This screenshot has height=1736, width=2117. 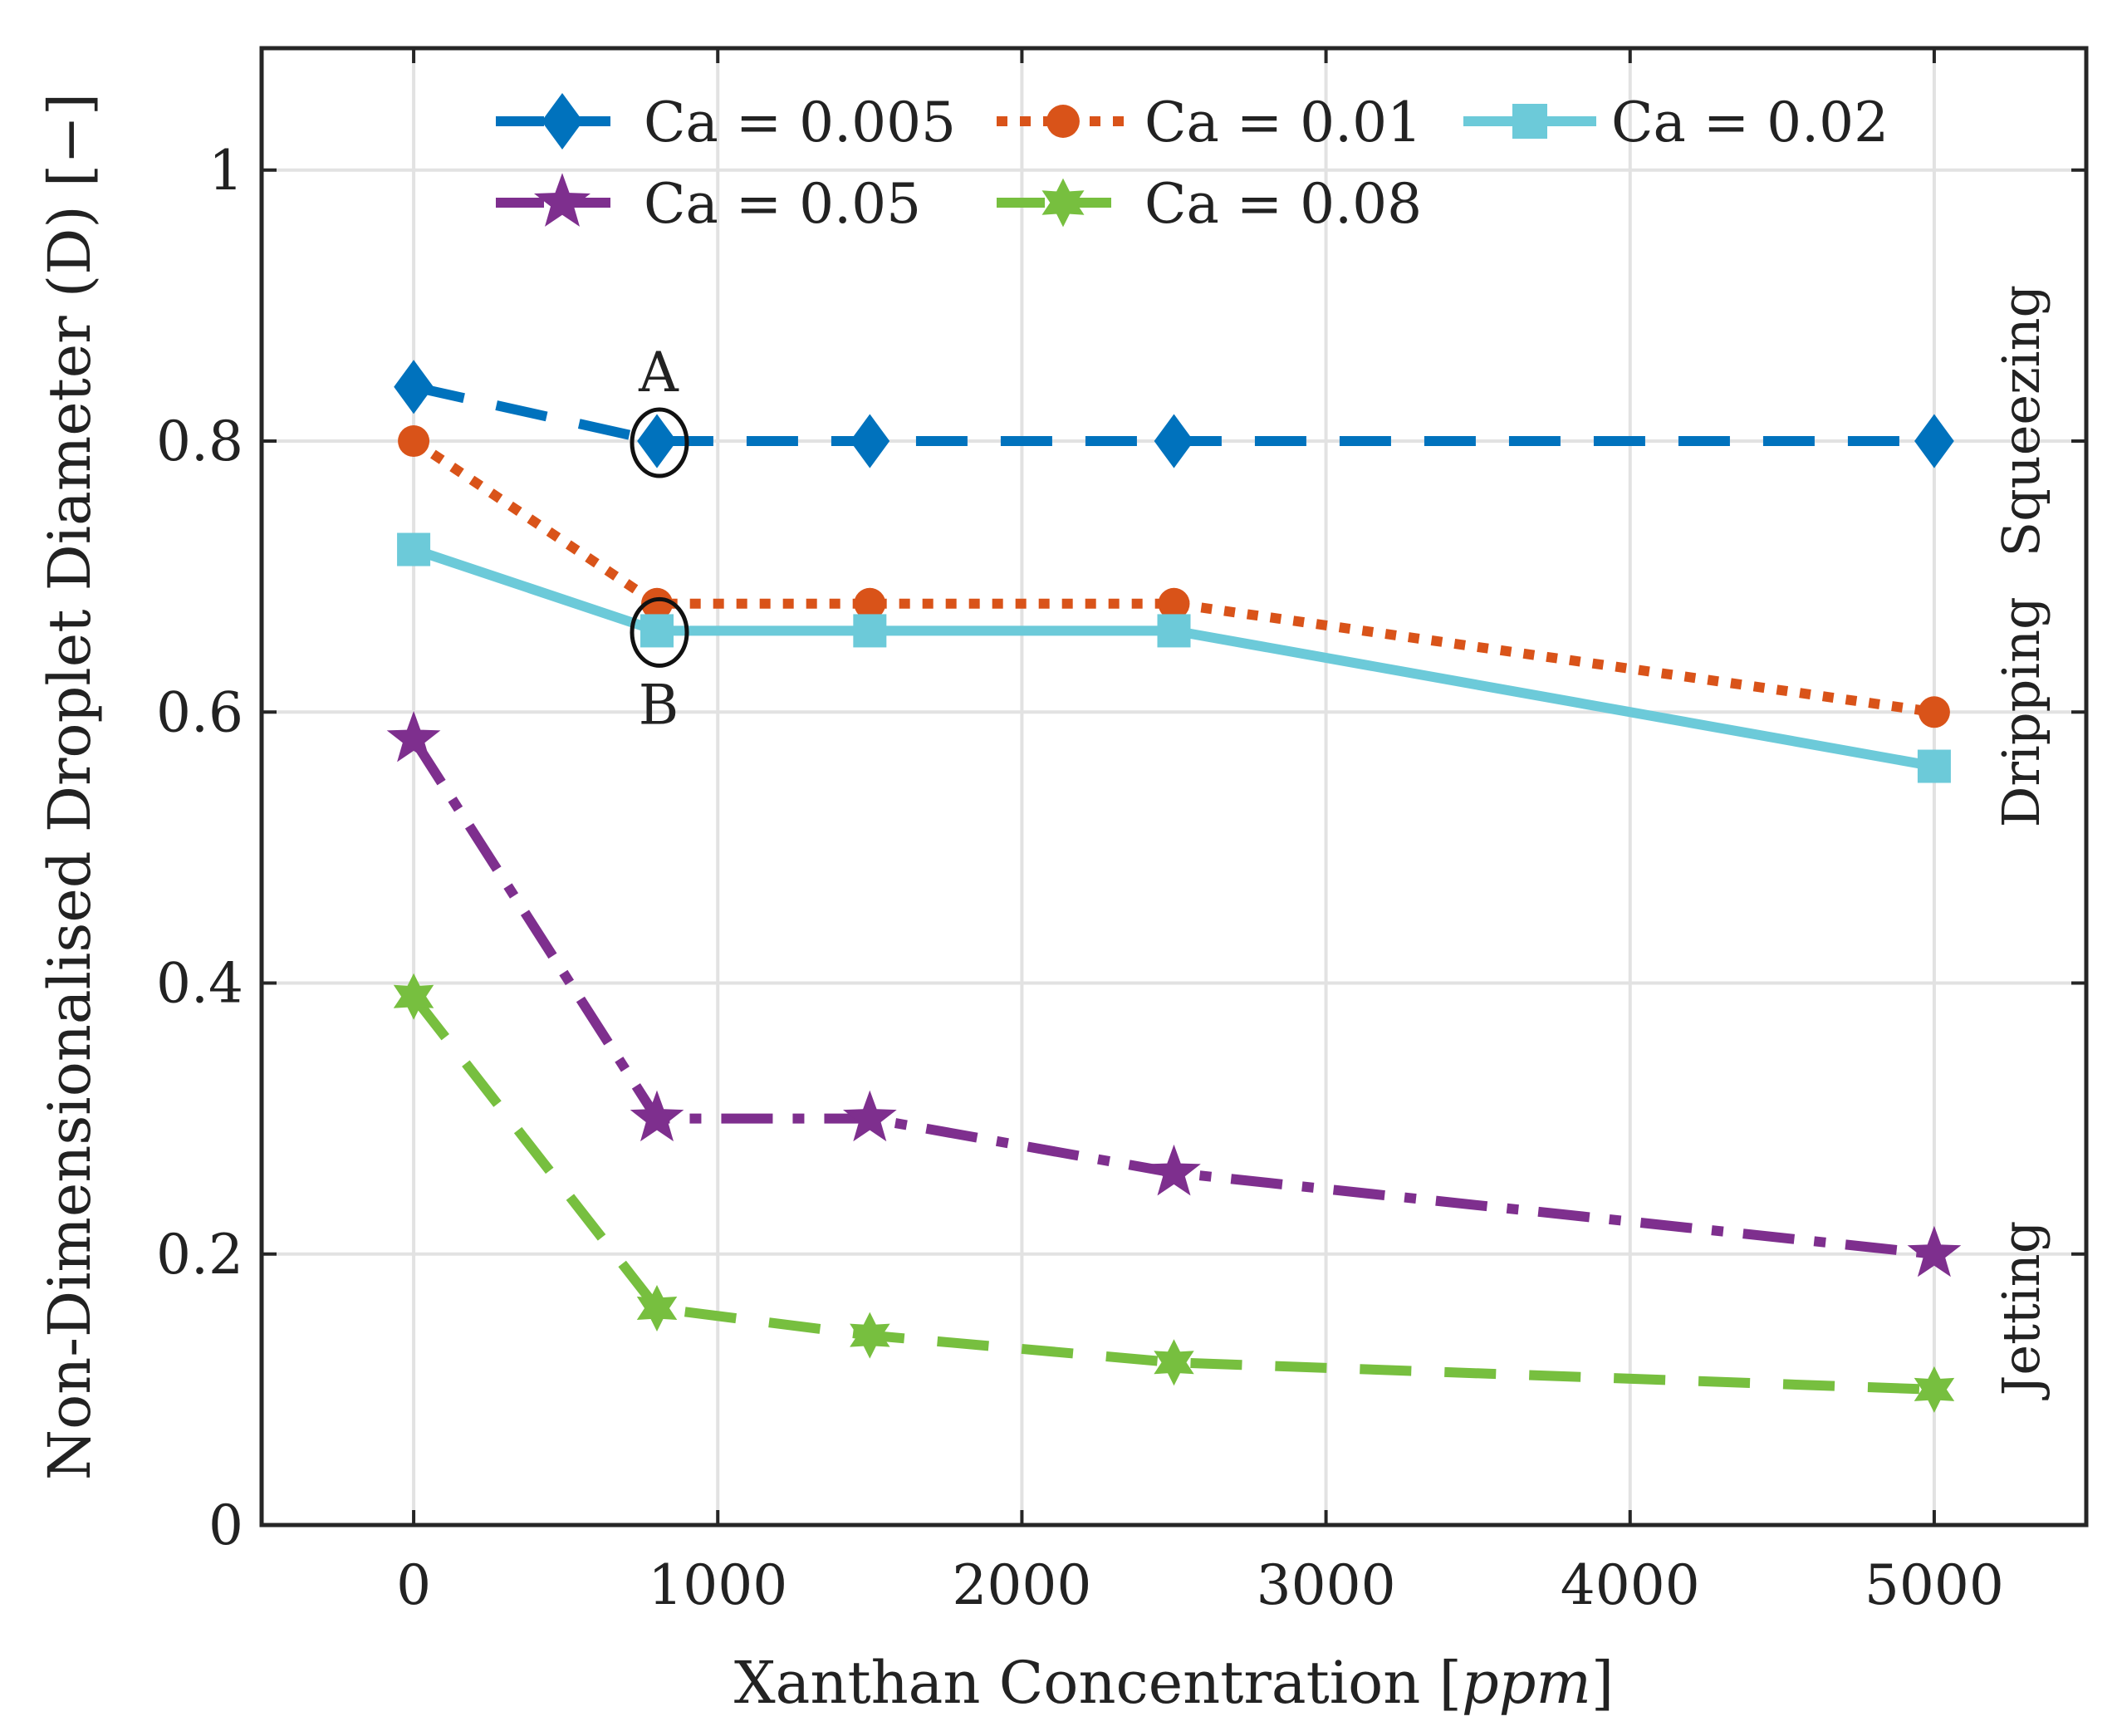 What do you see at coordinates (2021, 711) in the screenshot?
I see `regime-label-dripping: Dripping` at bounding box center [2021, 711].